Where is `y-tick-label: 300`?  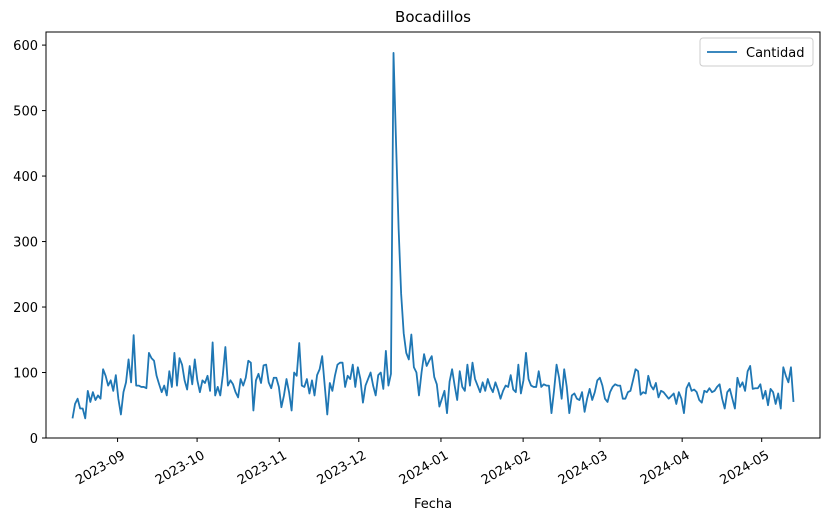
y-tick-label: 300 is located at coordinates (25, 243).